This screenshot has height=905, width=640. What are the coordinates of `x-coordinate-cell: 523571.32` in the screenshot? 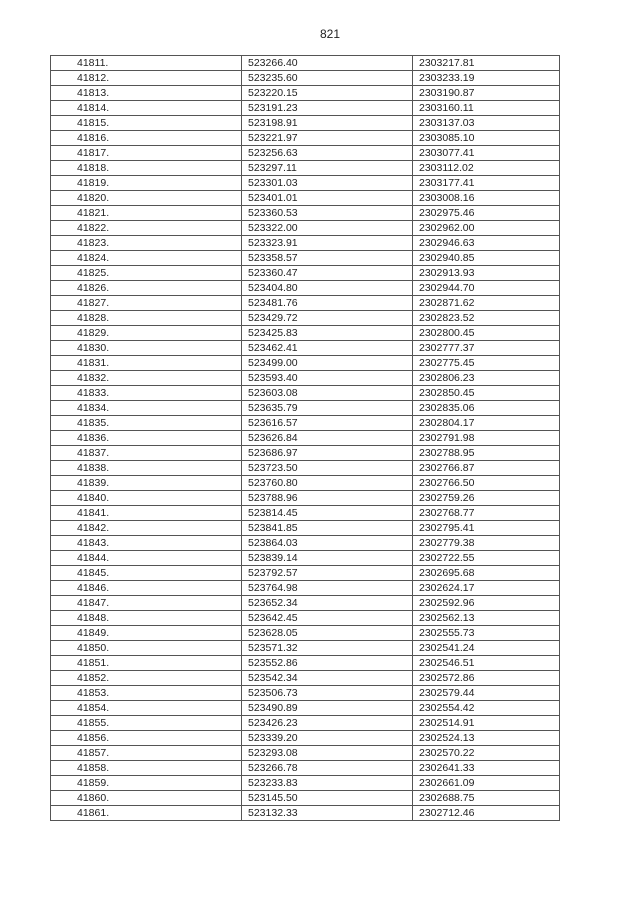 It's located at (327, 648).